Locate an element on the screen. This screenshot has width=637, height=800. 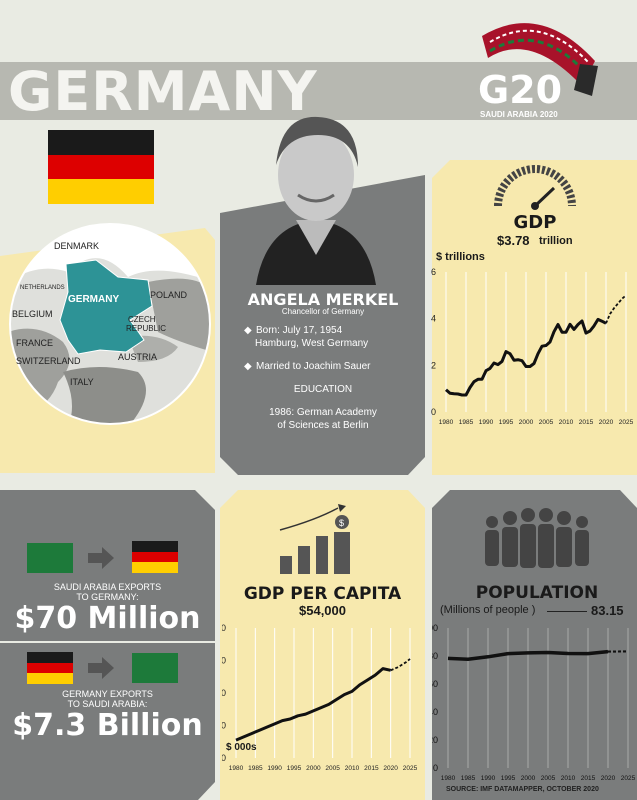
export2-line1: GERMANY EXPORTS is located at coordinates (107, 694).